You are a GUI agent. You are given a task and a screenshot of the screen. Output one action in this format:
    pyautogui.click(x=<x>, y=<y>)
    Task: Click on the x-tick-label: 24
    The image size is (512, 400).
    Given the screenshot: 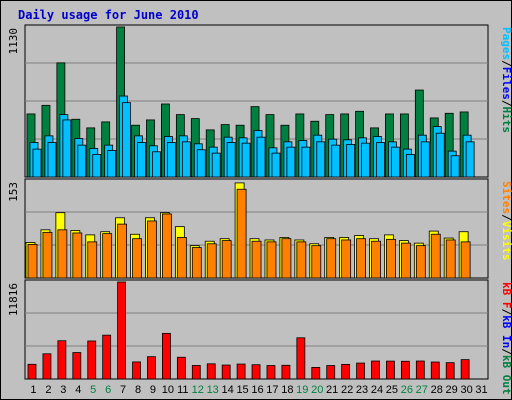 What is the action you would take?
    pyautogui.click(x=377, y=390)
    